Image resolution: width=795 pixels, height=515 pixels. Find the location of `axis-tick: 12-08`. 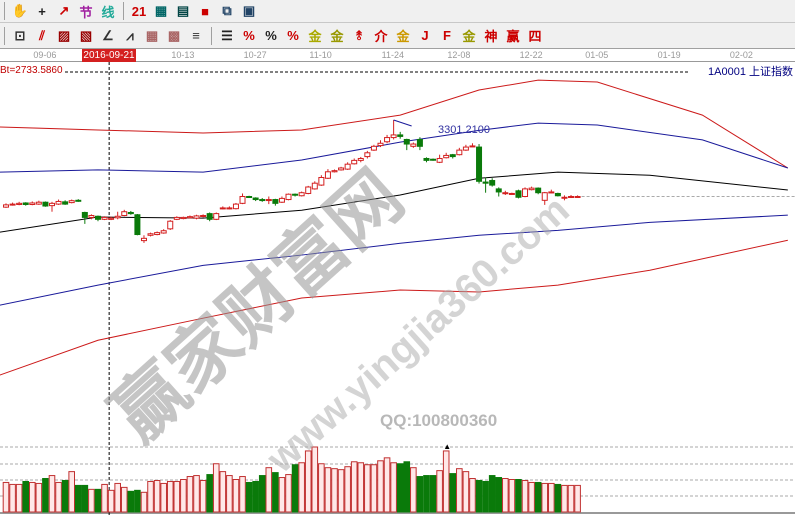

axis-tick: 12-08 is located at coordinates (459, 55).